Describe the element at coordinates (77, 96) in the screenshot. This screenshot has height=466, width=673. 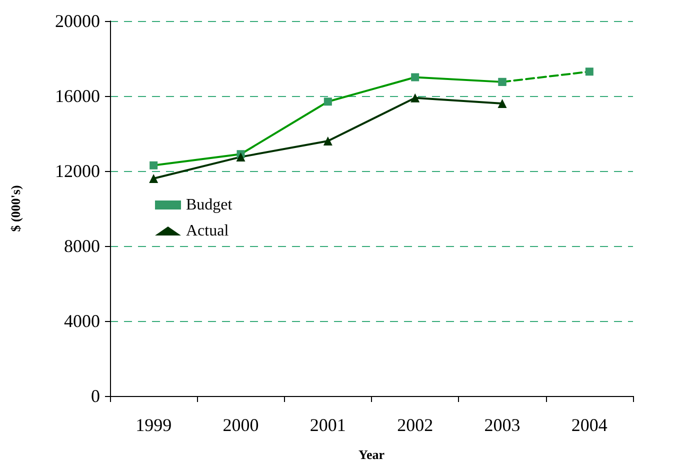
I see `y-tick-label: 16000` at that location.